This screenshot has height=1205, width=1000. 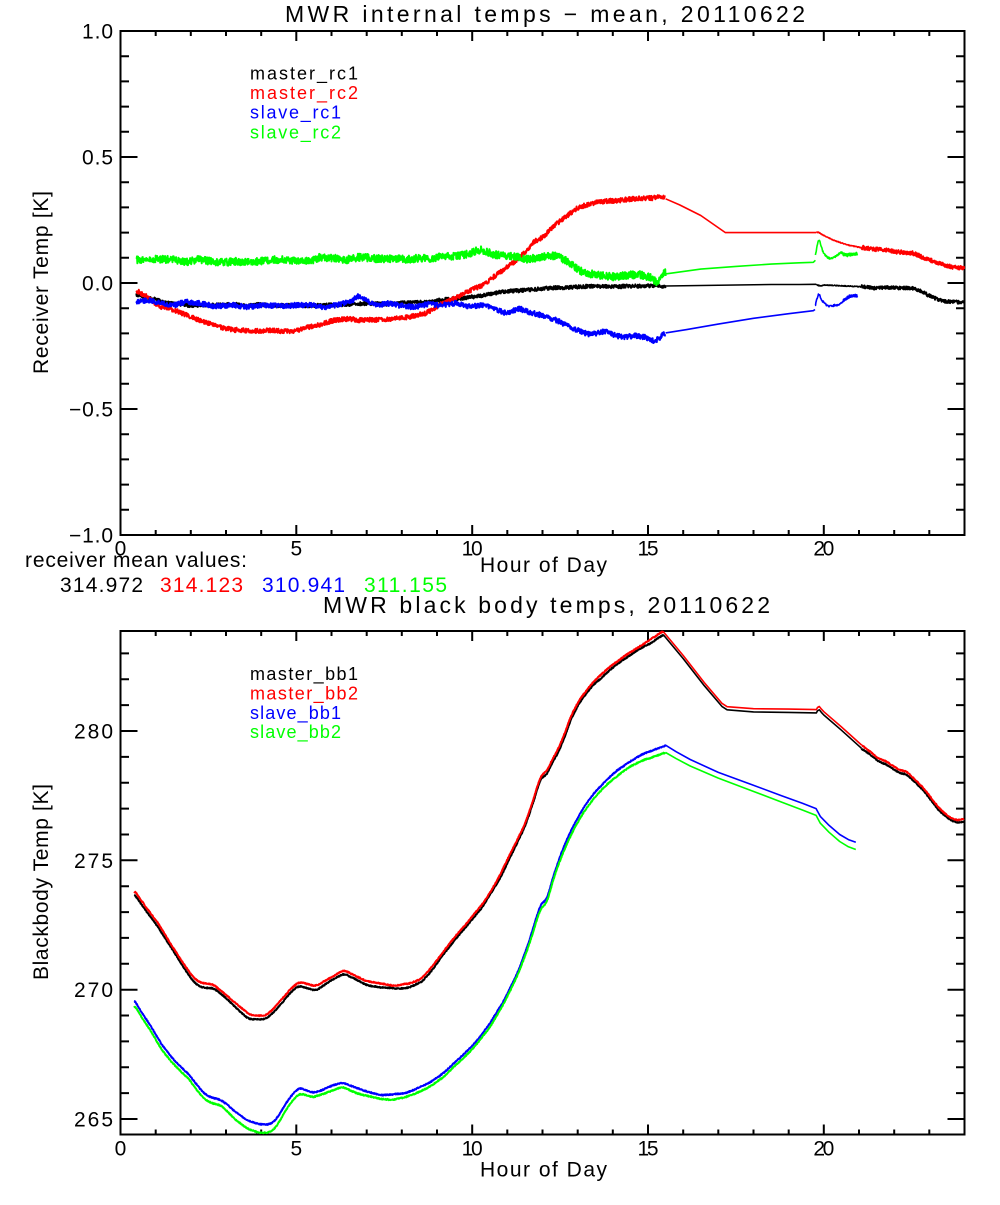 I want to click on svg-text: 270, so click(x=93, y=990).